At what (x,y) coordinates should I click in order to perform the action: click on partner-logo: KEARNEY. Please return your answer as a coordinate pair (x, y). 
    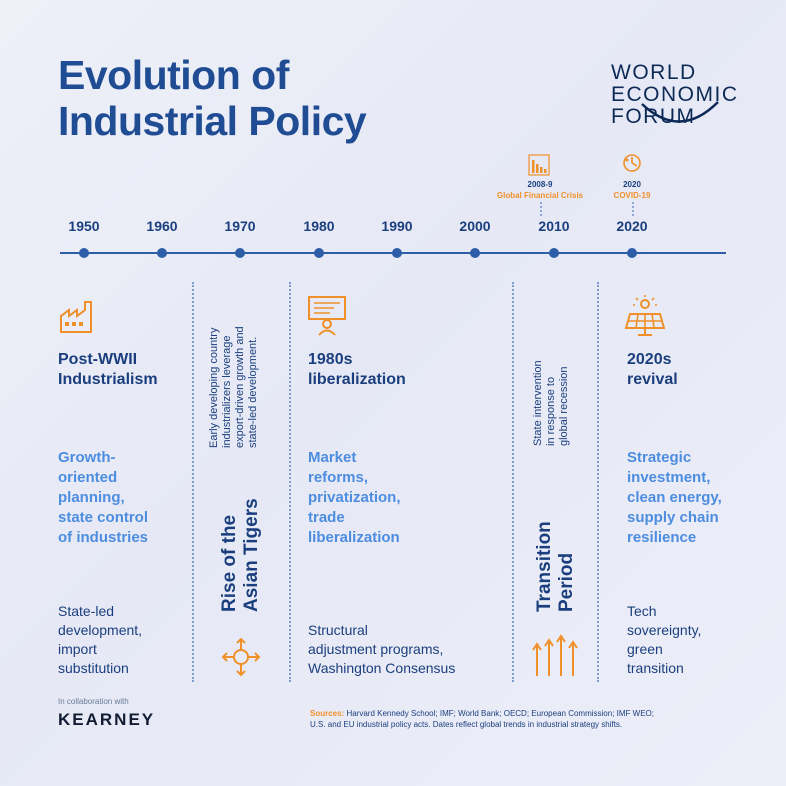
    Looking at the image, I should click on (107, 719).